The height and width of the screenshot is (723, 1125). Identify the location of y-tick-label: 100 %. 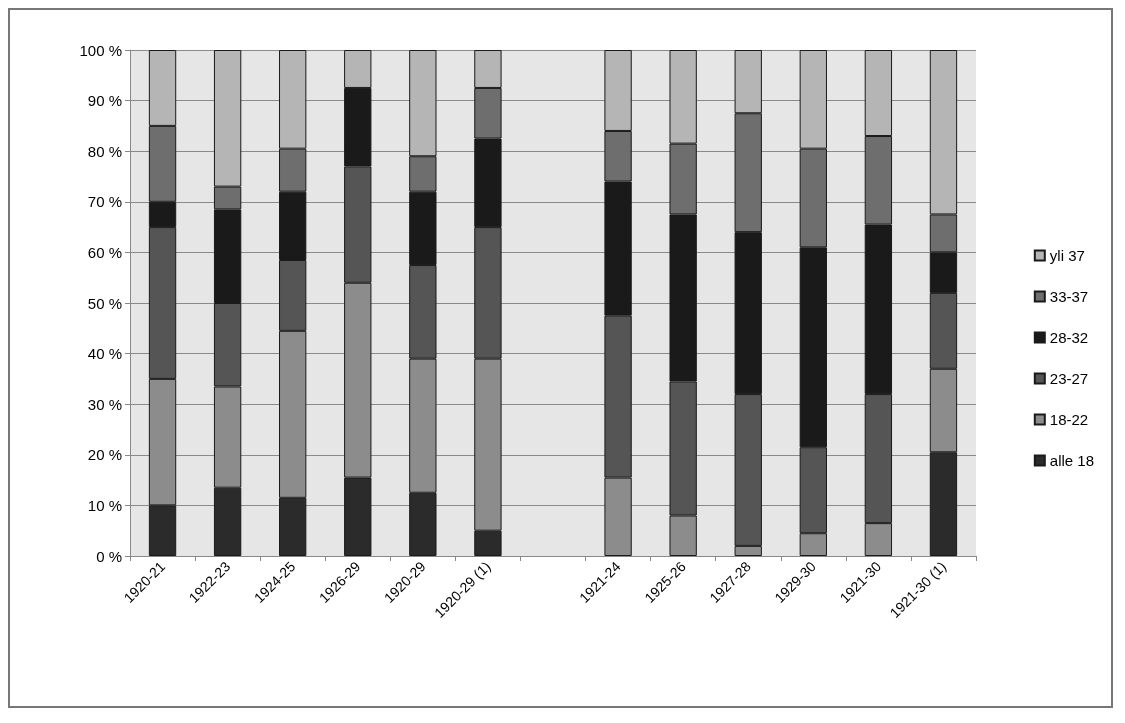
(100, 50).